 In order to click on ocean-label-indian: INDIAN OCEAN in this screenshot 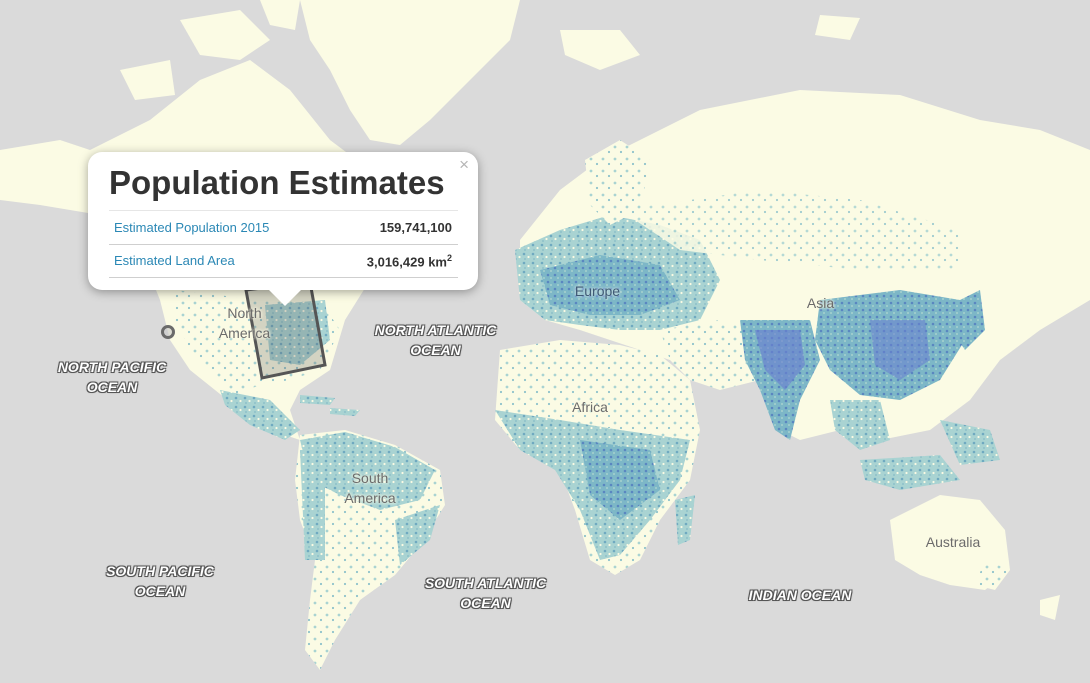, I will do `click(800, 595)`.